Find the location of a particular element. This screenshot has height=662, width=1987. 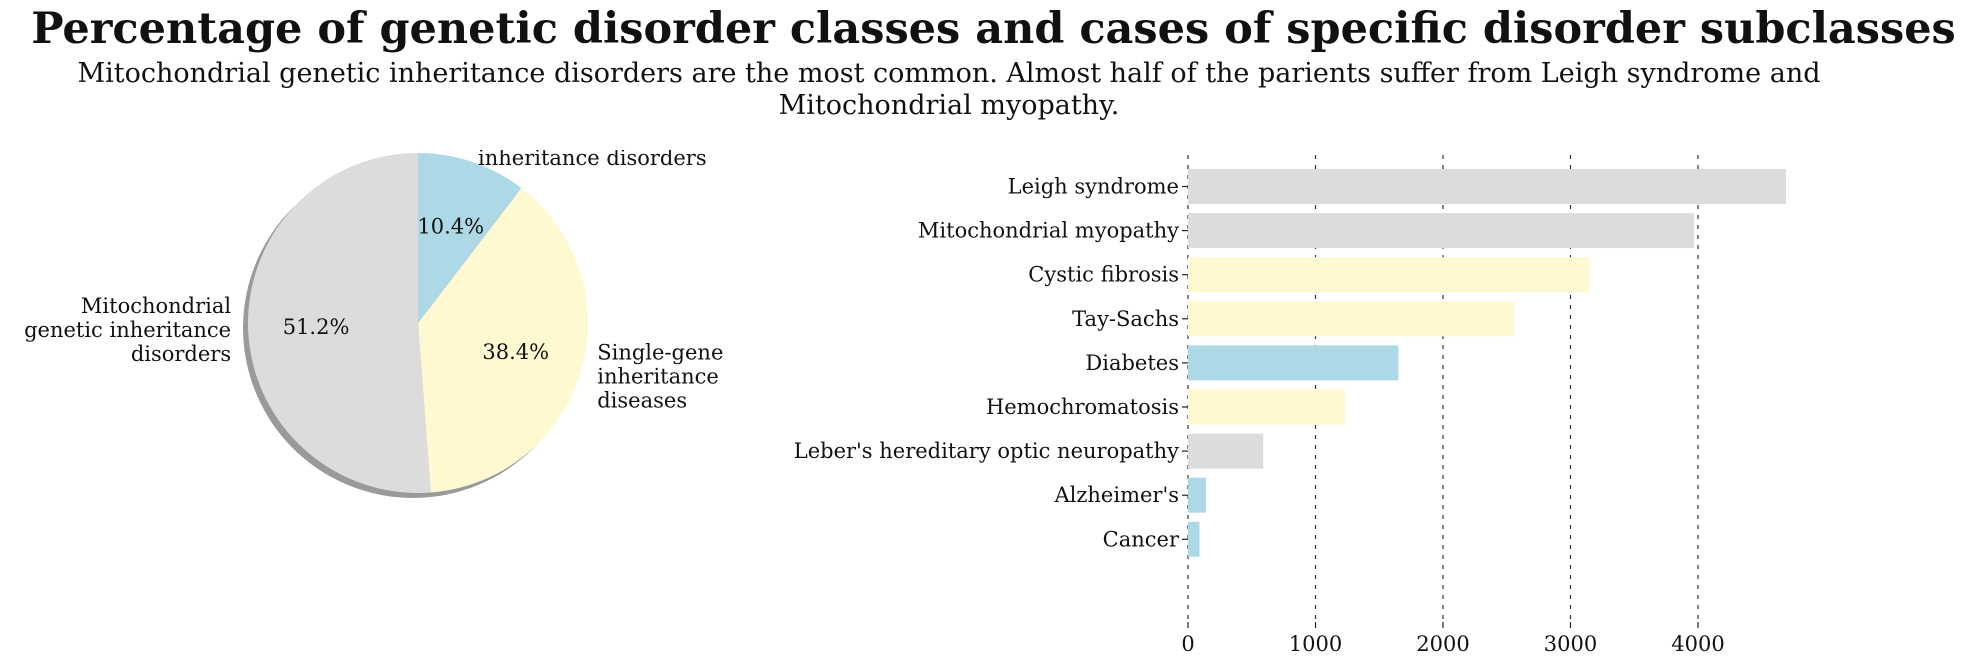

bar-cancer is located at coordinates (1194, 539).